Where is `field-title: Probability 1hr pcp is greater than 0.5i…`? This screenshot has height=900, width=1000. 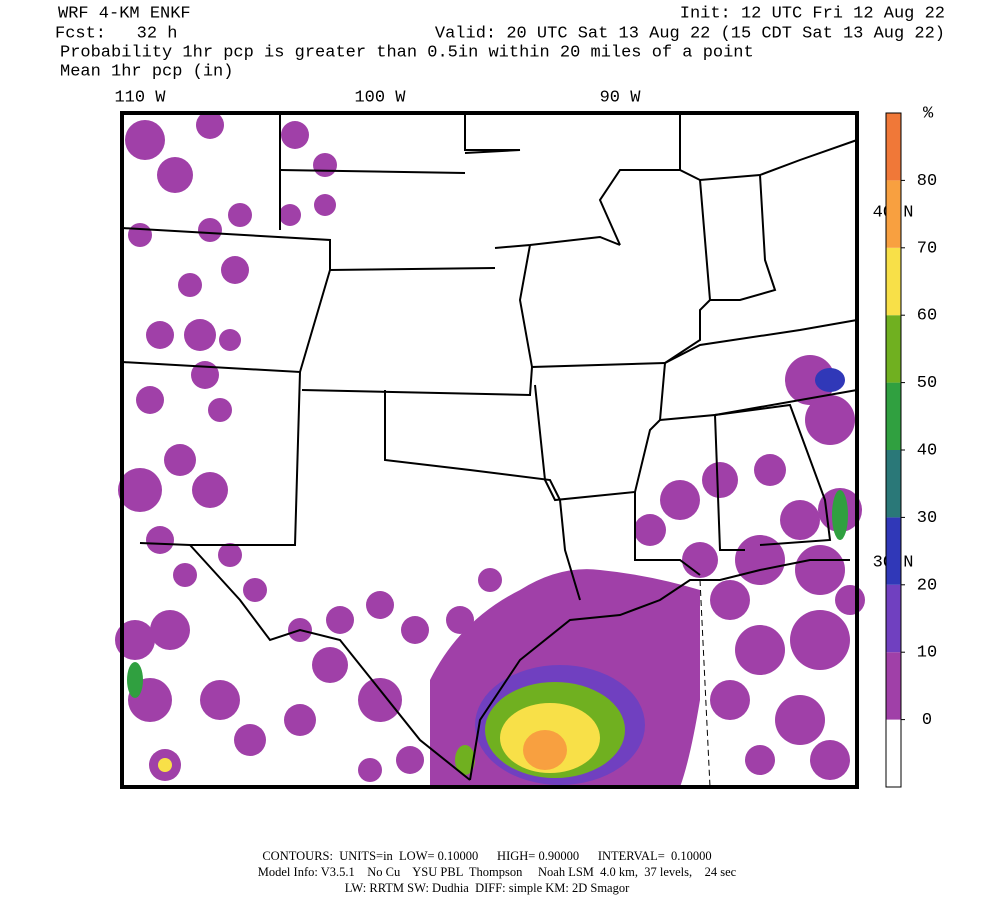 field-title: Probability 1hr pcp is greater than 0.5i… is located at coordinates (407, 52).